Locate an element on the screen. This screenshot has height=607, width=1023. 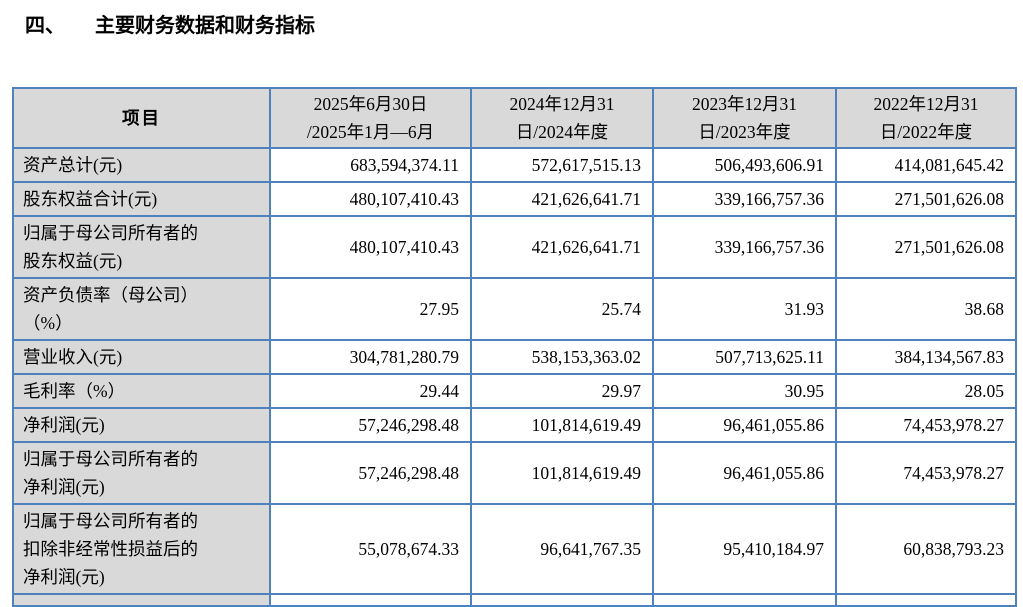
table-row: 资产负债率（母公司） （%） 27.95 25.74 31.93 38.68 is located at coordinates (514, 309).